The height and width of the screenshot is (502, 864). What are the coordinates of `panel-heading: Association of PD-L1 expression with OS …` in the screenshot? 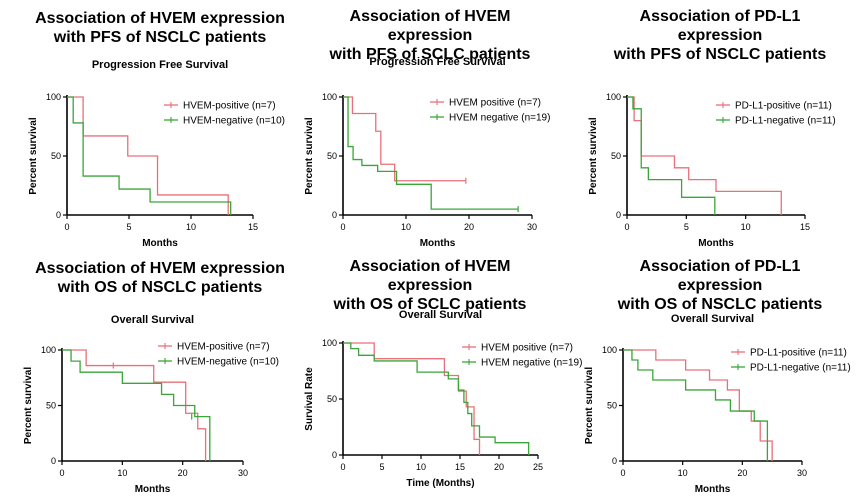 It's located at (720, 285).